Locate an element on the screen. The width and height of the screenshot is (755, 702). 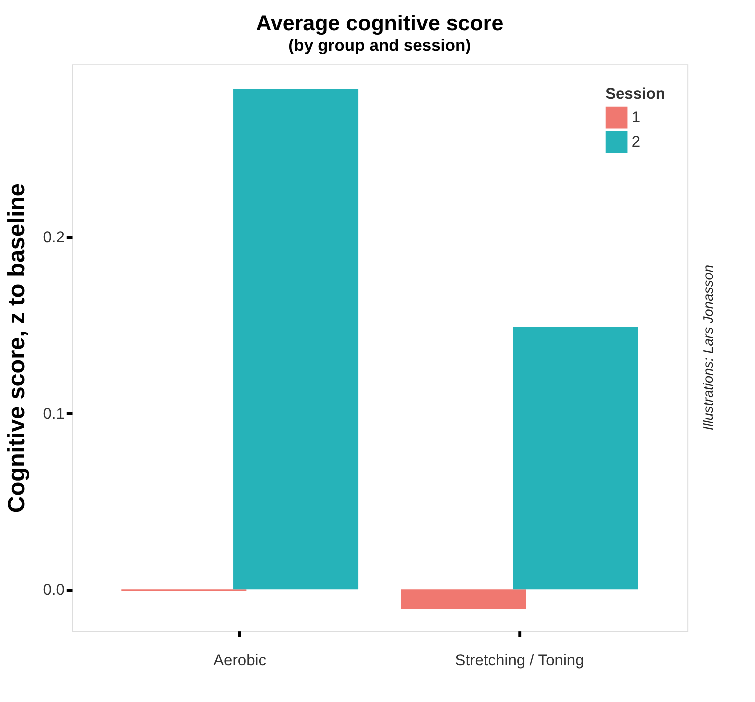
x-tick-label: Stretching / Toning is located at coordinates (519, 661).